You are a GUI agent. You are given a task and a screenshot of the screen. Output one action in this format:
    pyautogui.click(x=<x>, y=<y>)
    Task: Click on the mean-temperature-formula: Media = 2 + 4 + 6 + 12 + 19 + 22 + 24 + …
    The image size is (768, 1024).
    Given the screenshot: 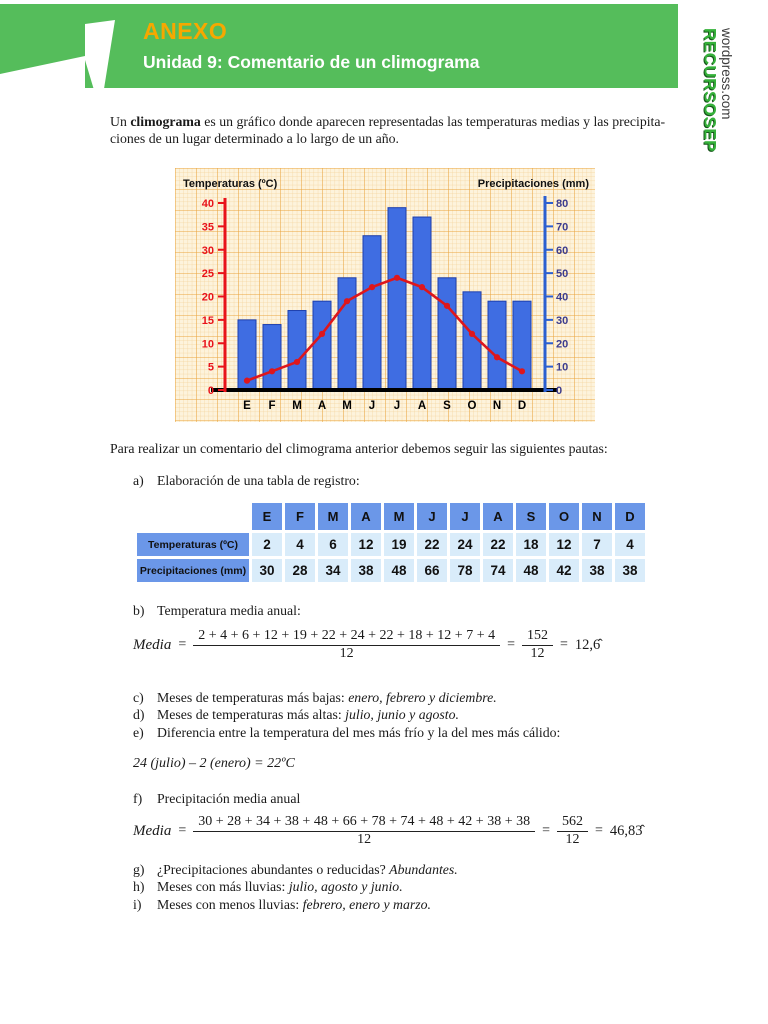 What is the action you would take?
    pyautogui.click(x=367, y=645)
    